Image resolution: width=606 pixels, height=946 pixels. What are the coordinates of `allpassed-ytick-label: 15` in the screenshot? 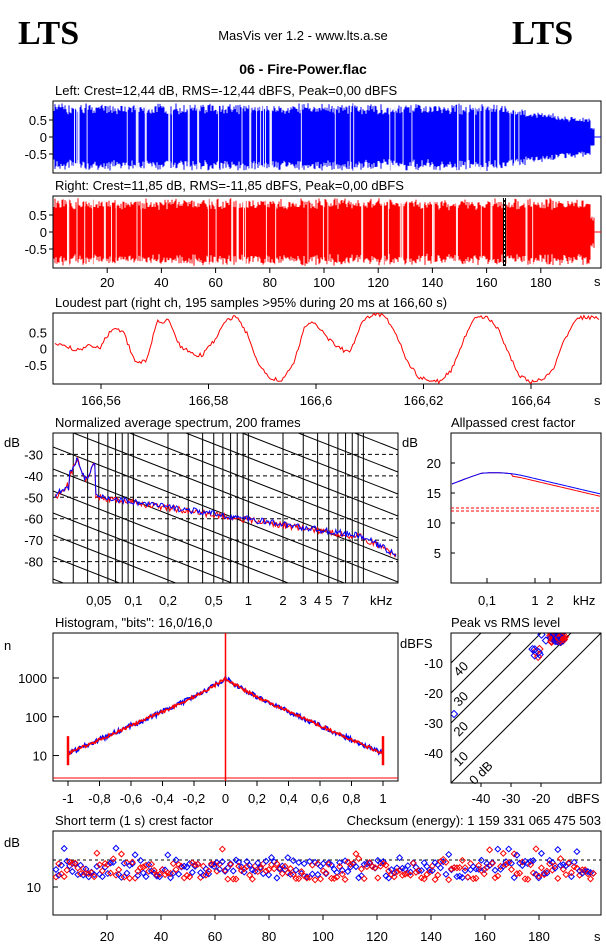 It's located at (434, 493).